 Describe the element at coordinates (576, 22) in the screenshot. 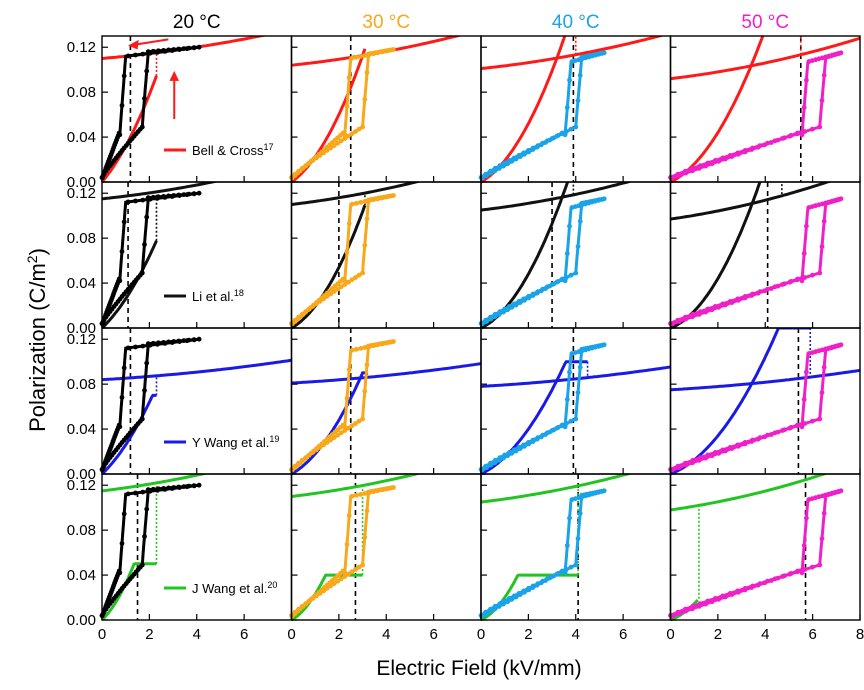

I see `temperature-label: 40 °C` at that location.